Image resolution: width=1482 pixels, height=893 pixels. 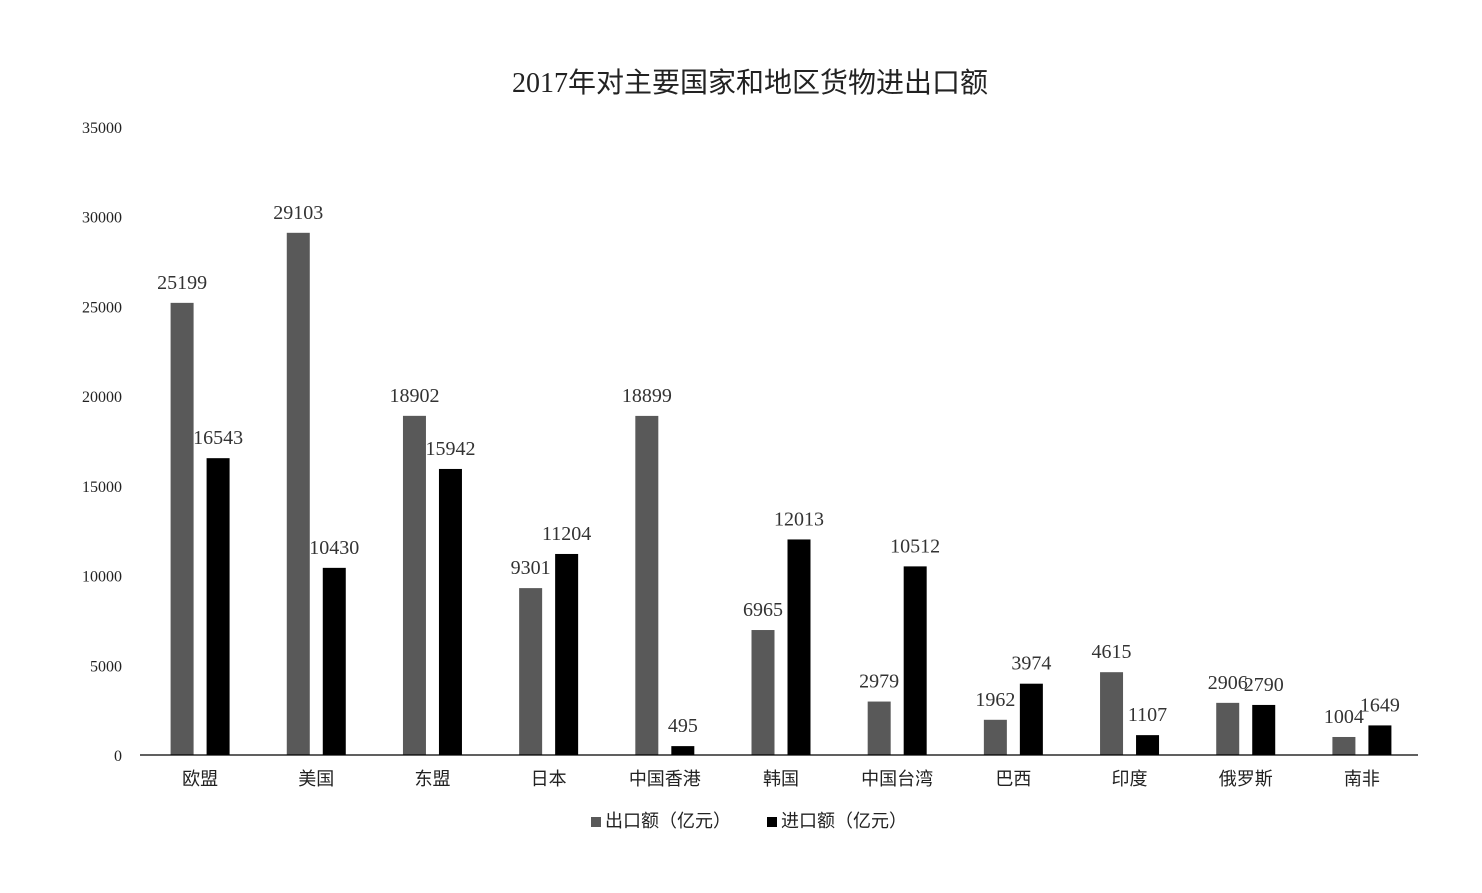 I want to click on y-tick-label: 25000, so click(x=102, y=307).